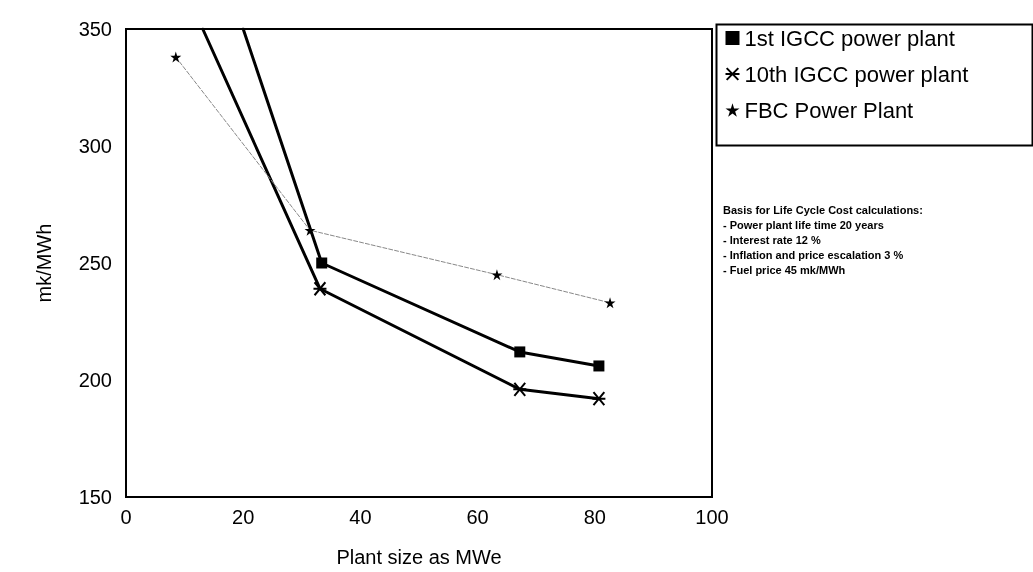  I want to click on legend-label: 1st IGCC power plant, so click(849, 38).